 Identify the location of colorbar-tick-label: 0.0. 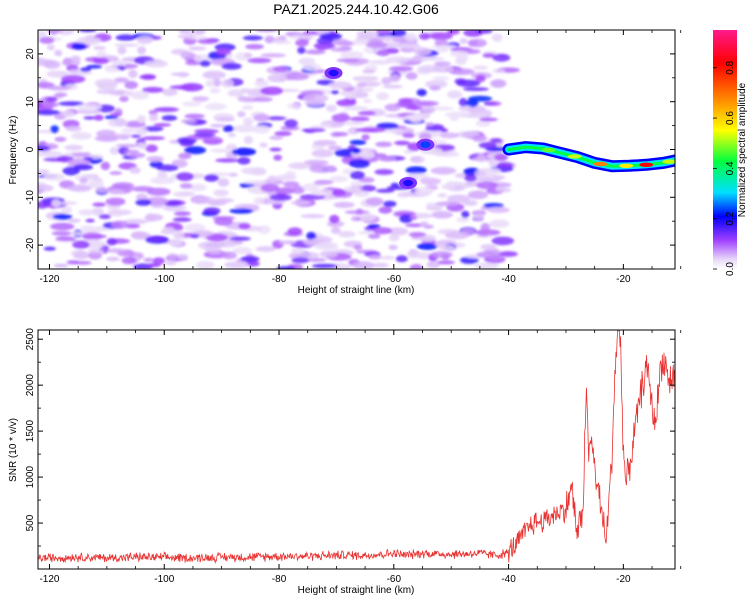
(730, 269).